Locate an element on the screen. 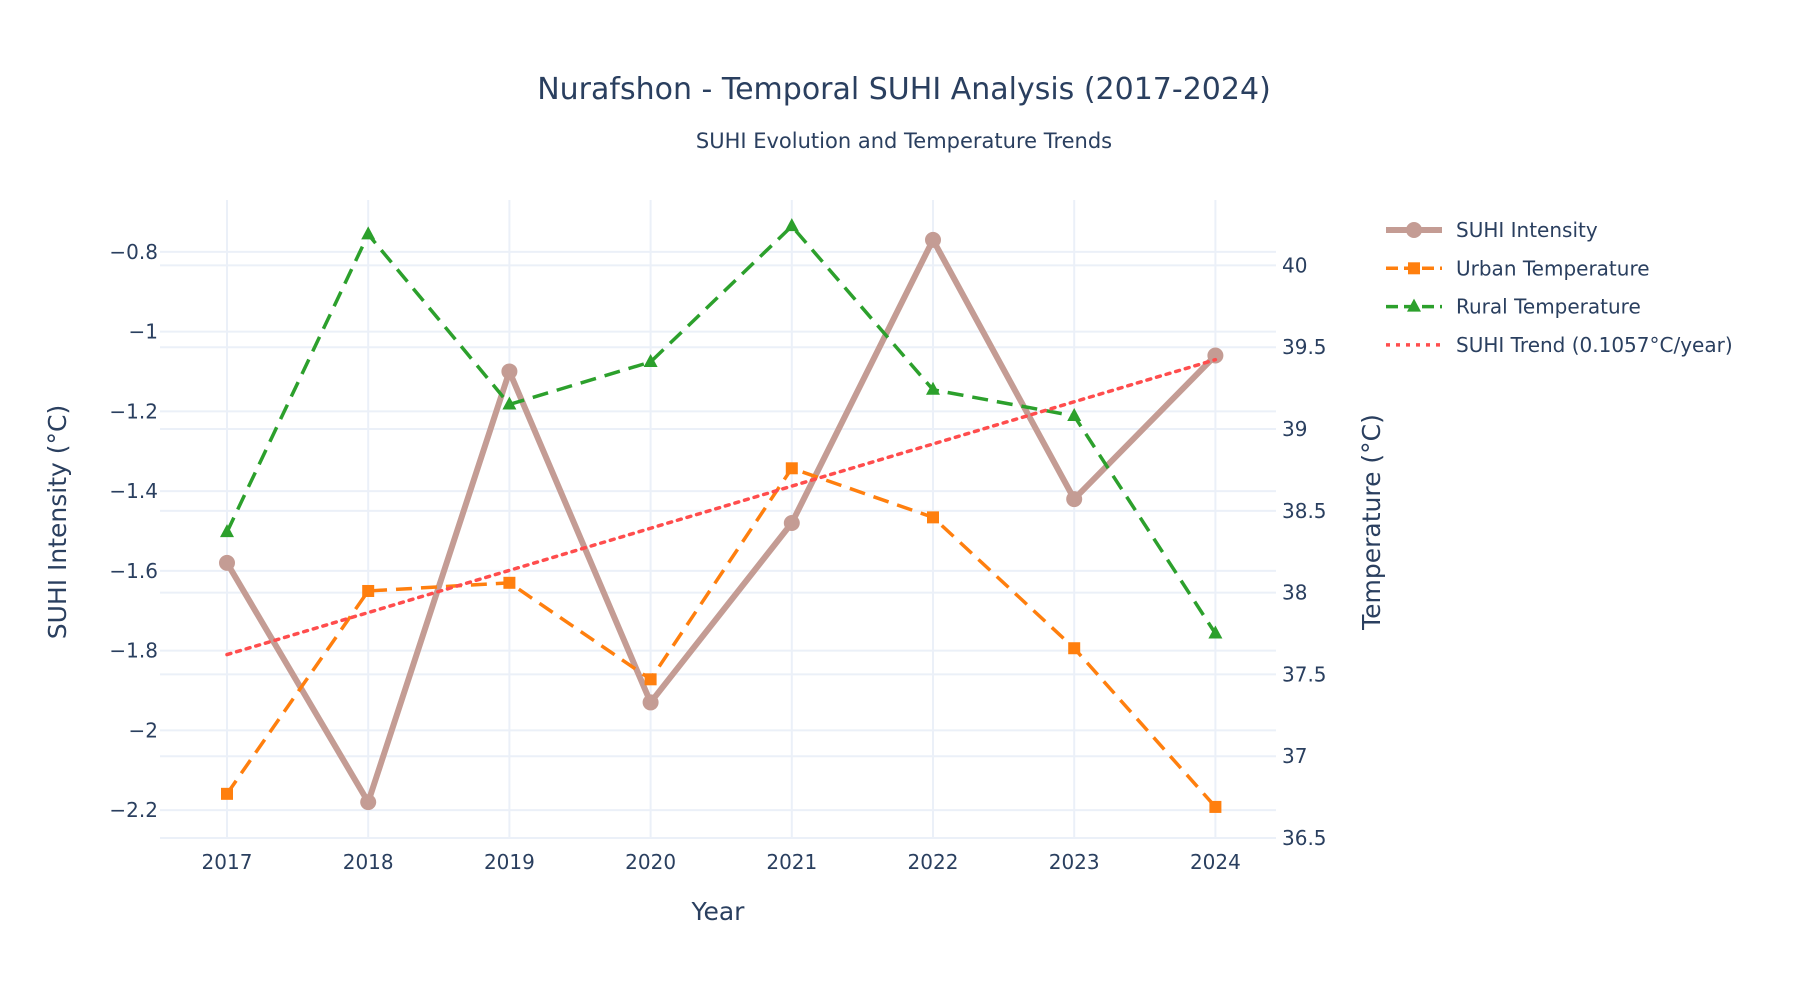 The width and height of the screenshot is (1800, 1000). legend-item: SUHI Trend (0.1057°C/year) is located at coordinates (1559, 345).